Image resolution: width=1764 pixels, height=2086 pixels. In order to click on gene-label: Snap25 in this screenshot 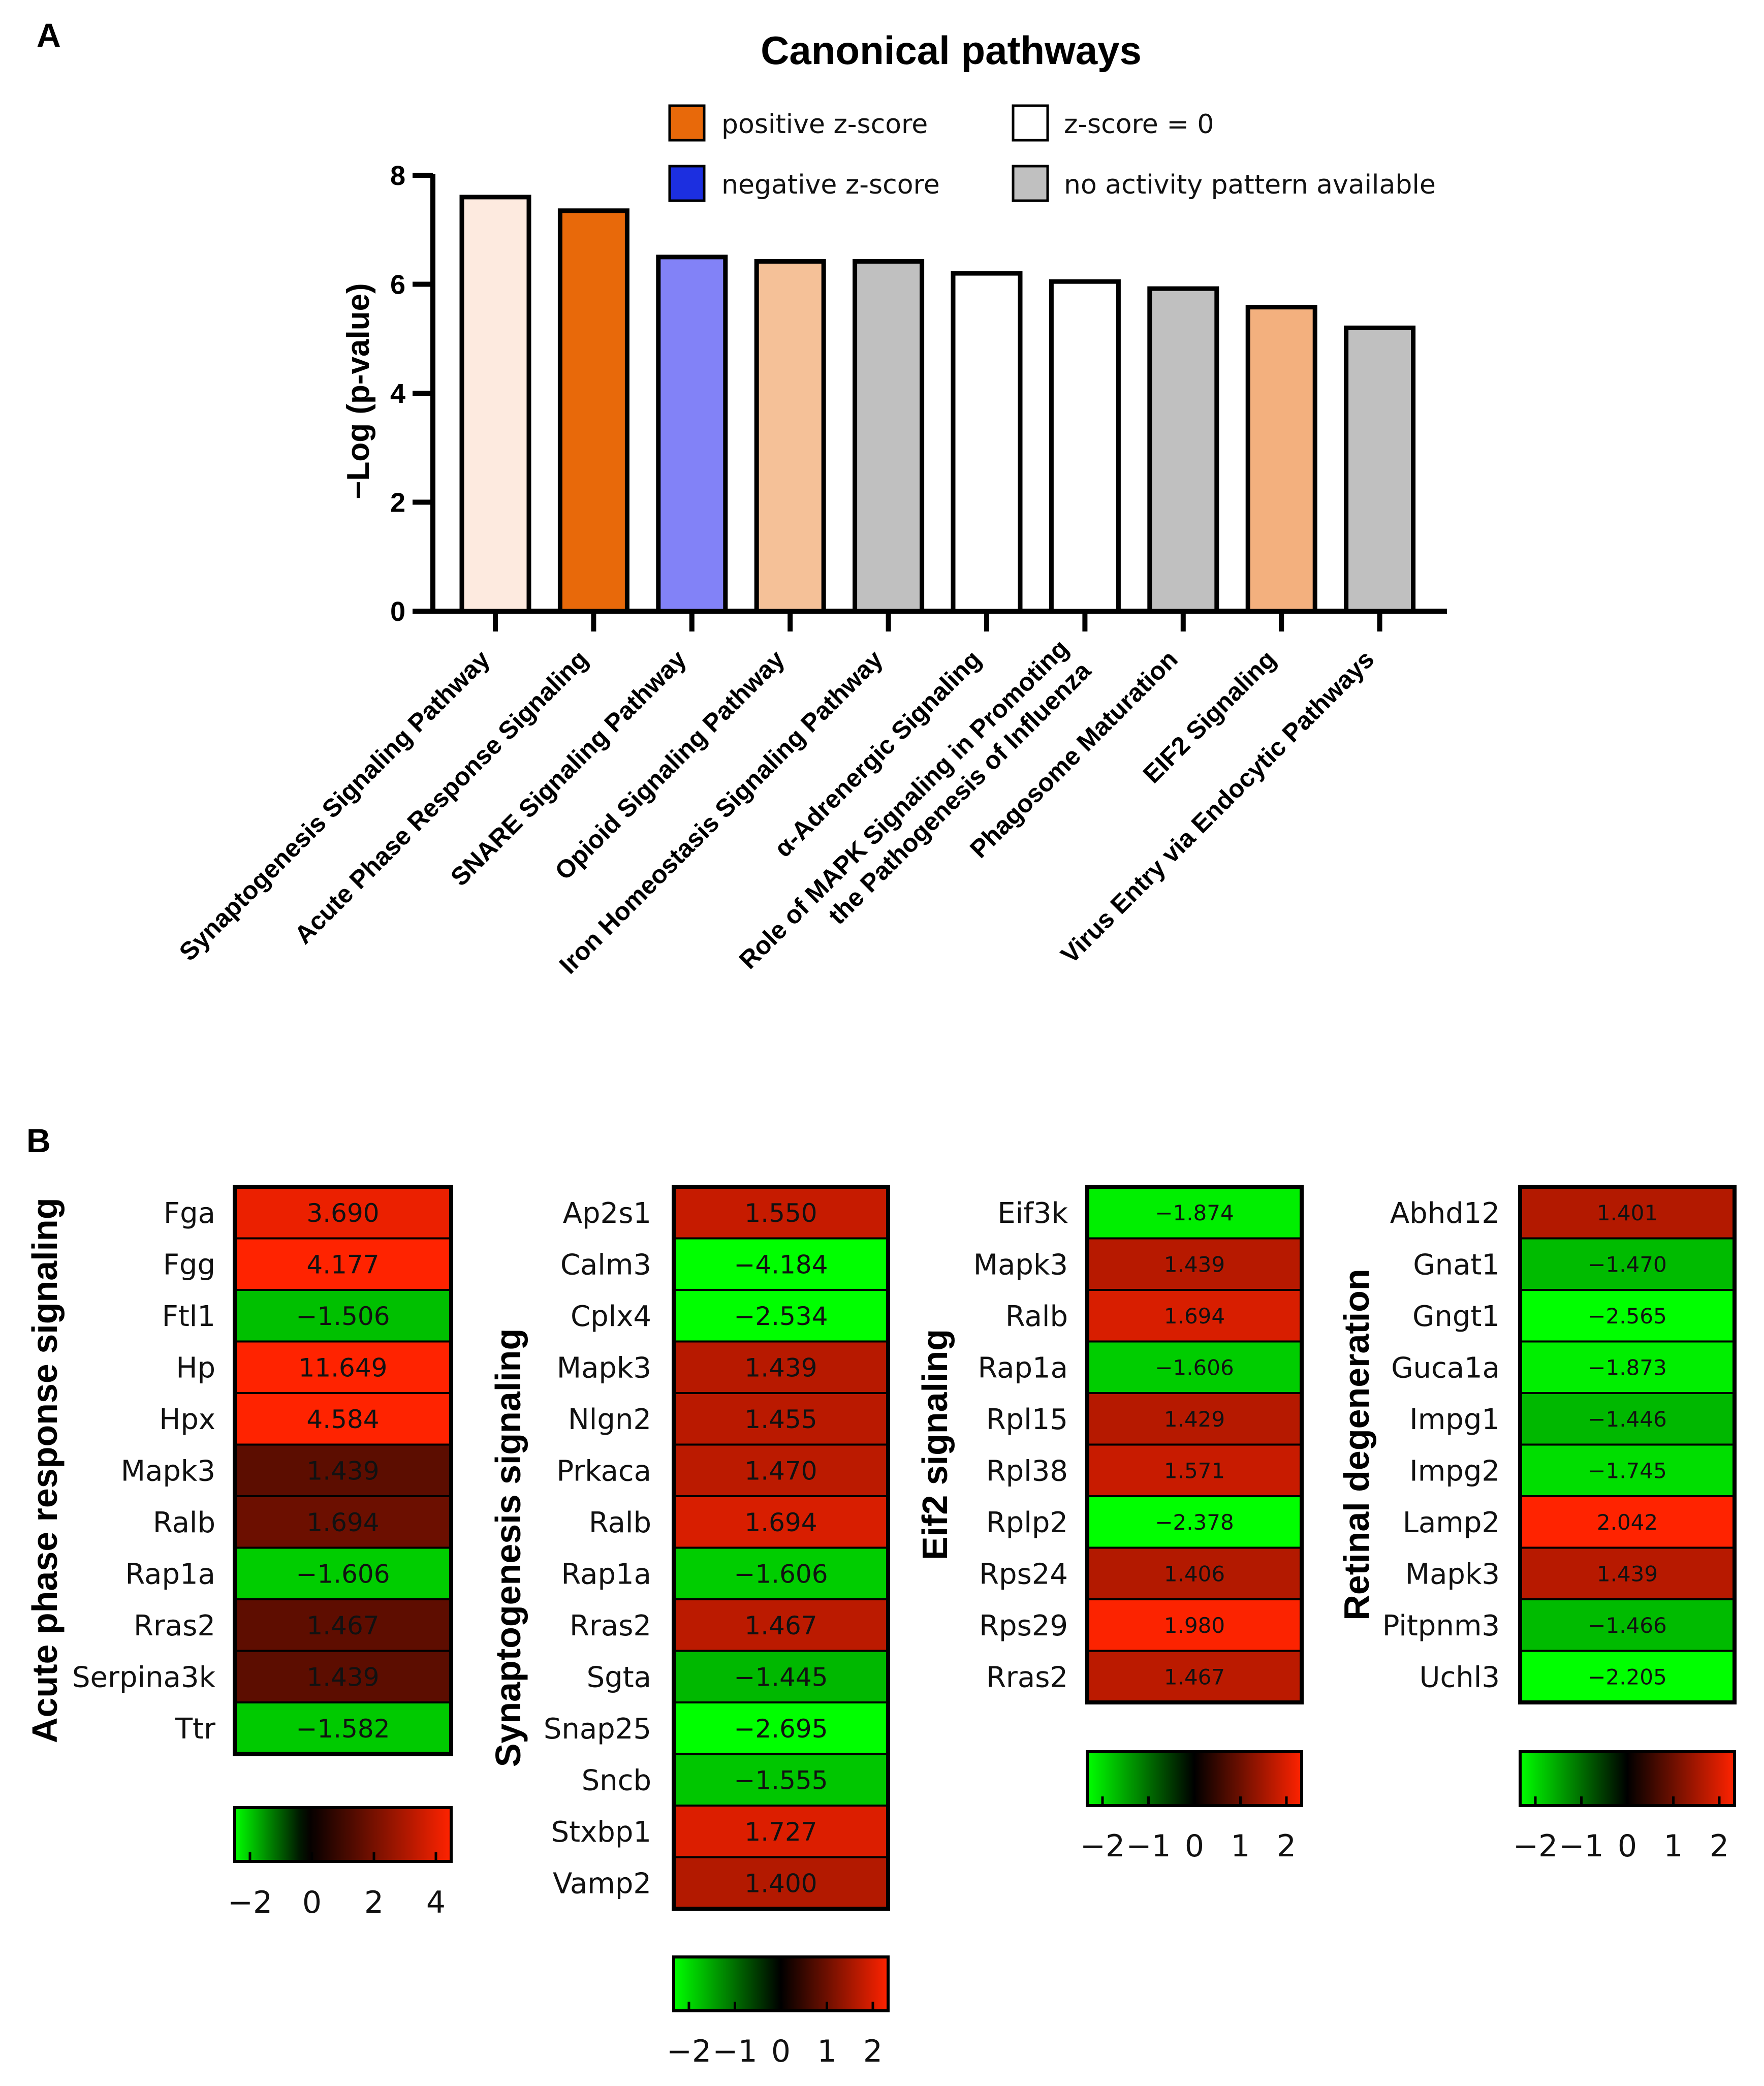, I will do `click(597, 1729)`.